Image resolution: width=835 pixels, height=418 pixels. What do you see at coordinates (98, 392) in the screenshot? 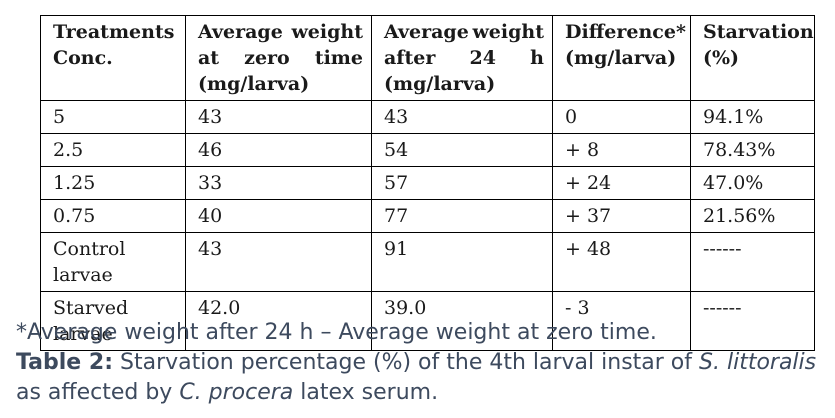
I see `caption-text: as affected by` at bounding box center [98, 392].